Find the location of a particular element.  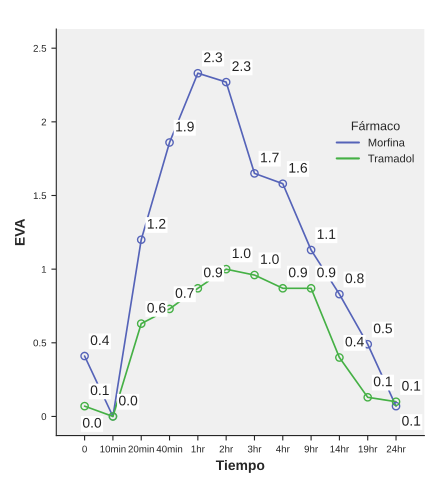

x-tick-label: 1hr is located at coordinates (198, 448).